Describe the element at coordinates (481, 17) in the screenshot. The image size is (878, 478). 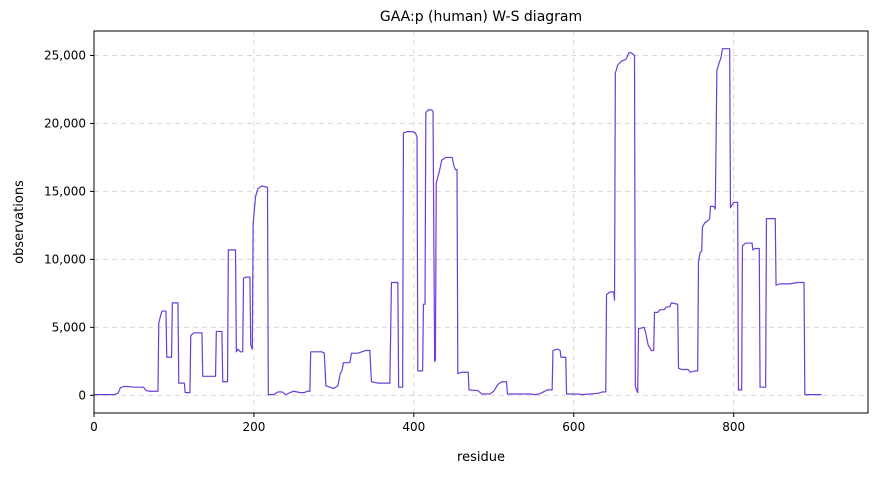
I see `chart-title: GAA:p (human) W-S diagram` at that location.